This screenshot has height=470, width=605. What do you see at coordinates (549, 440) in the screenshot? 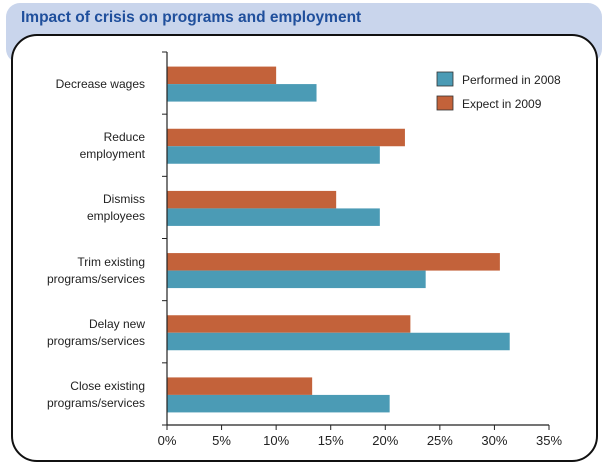
I see `x-tick-label: 35%` at bounding box center [549, 440].